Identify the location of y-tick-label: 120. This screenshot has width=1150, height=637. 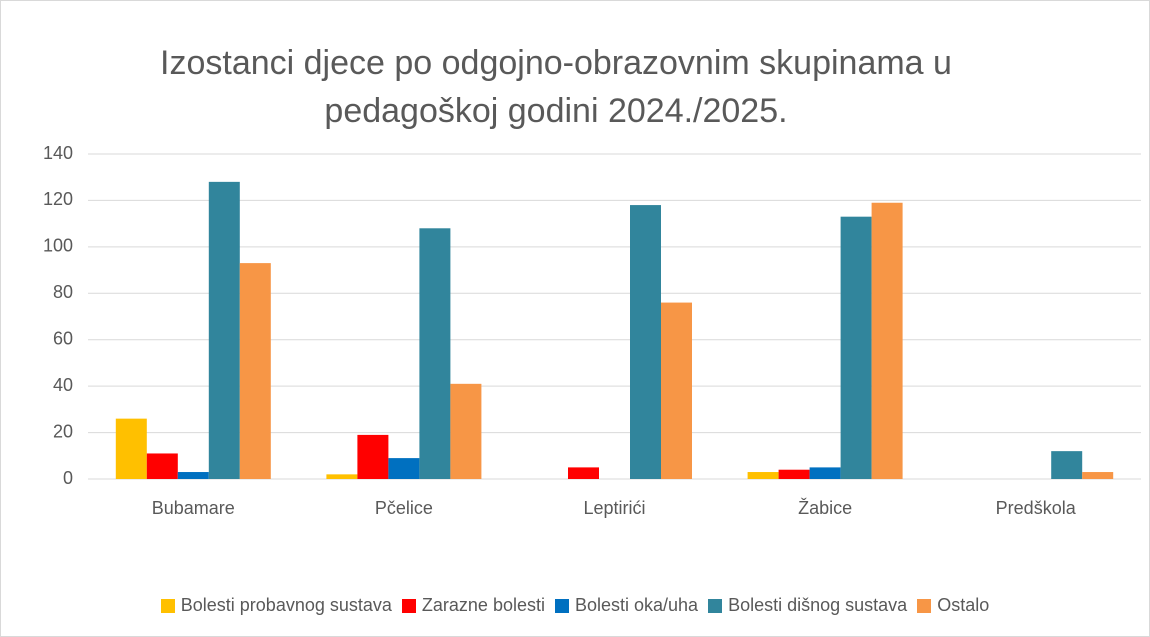
(58, 199).